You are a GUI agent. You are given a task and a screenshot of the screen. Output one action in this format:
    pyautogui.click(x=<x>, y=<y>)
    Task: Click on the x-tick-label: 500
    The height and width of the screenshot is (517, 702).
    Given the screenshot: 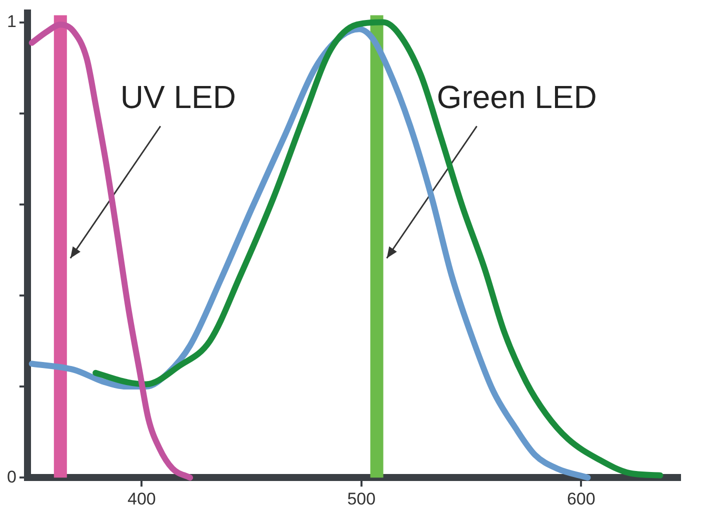 What is the action you would take?
    pyautogui.click(x=361, y=498)
    